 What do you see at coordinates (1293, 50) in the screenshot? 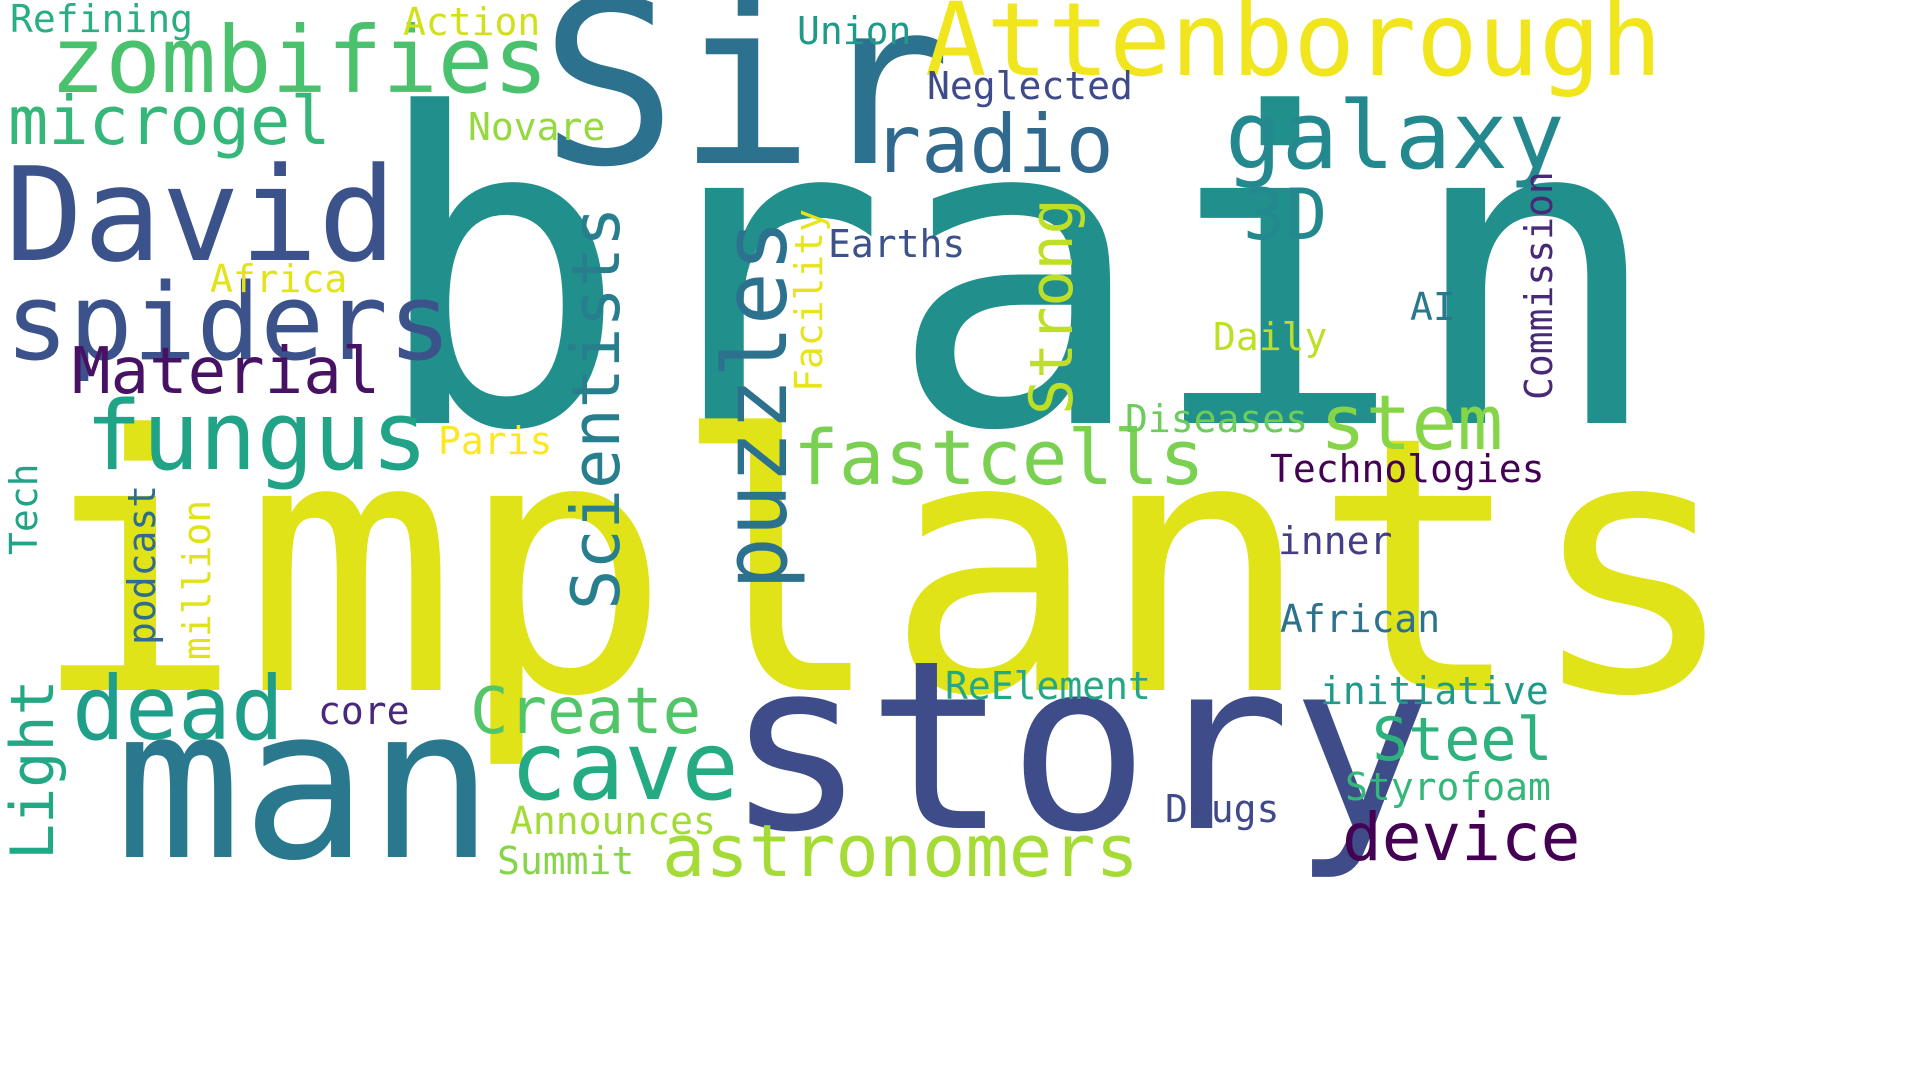
I see `word-attenborough: Attenborough` at bounding box center [1293, 50].